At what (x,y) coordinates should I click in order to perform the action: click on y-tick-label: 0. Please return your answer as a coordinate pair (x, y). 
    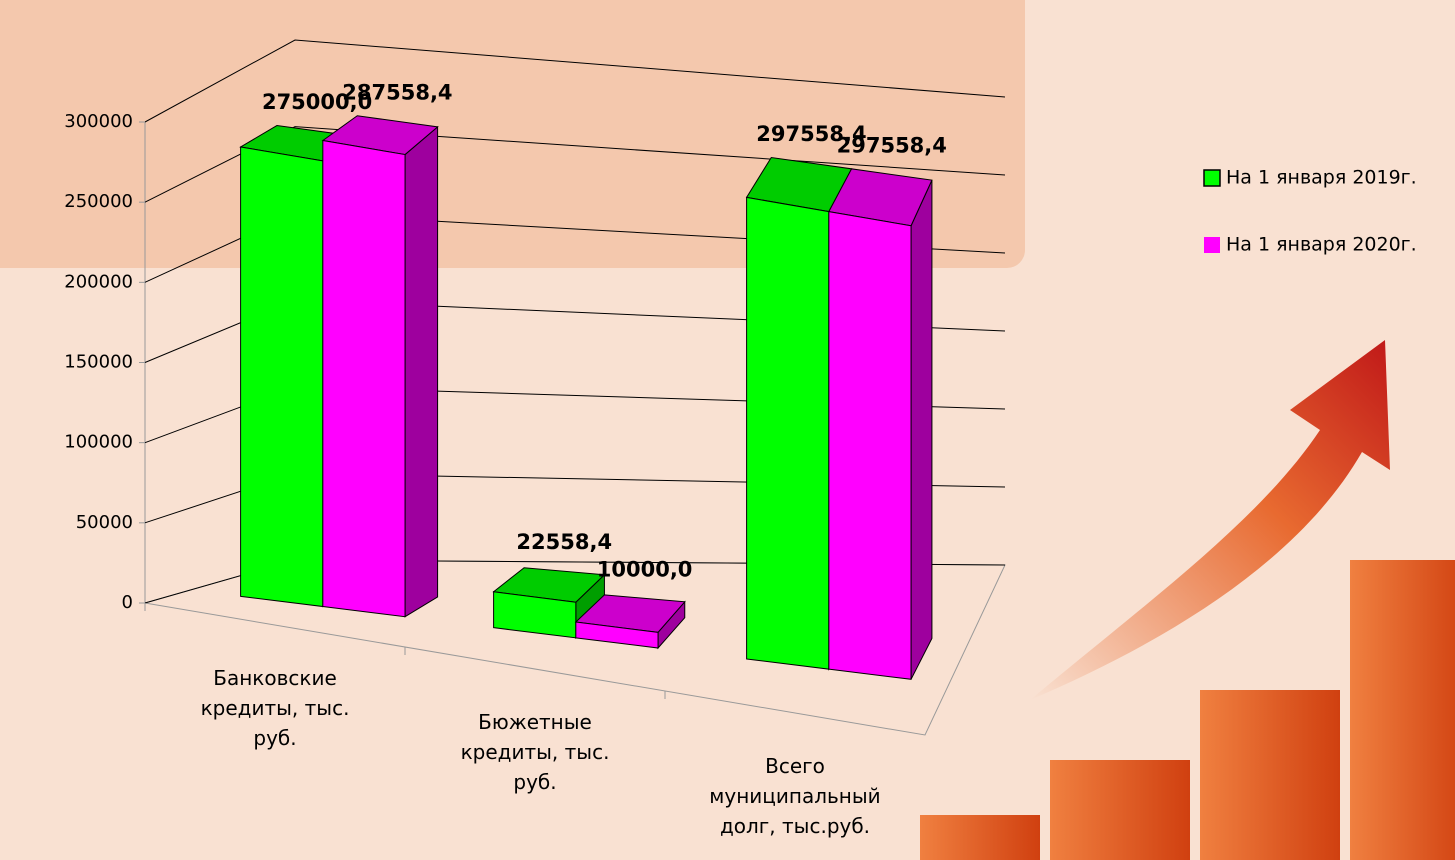
    Looking at the image, I should click on (127, 602).